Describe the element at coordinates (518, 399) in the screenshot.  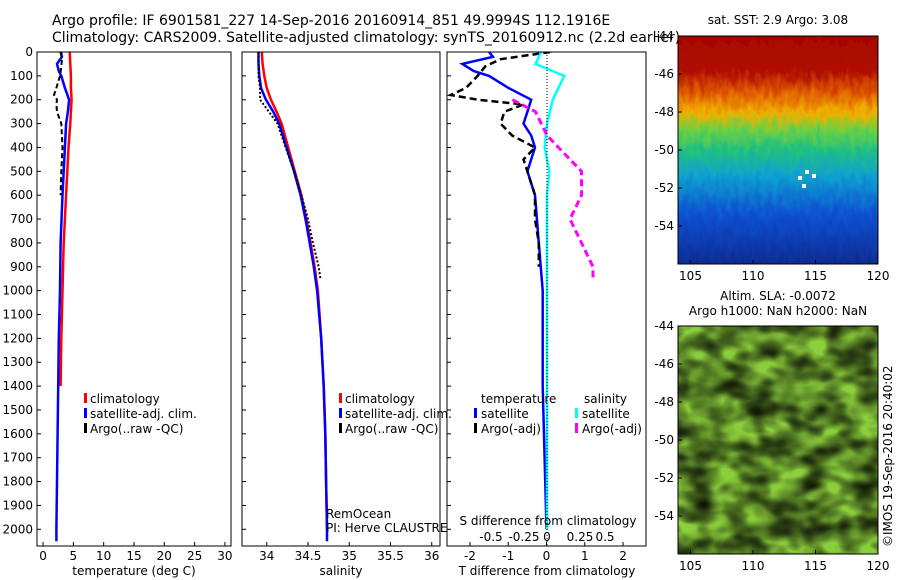
I see `legend-header-temperature: temperature` at that location.